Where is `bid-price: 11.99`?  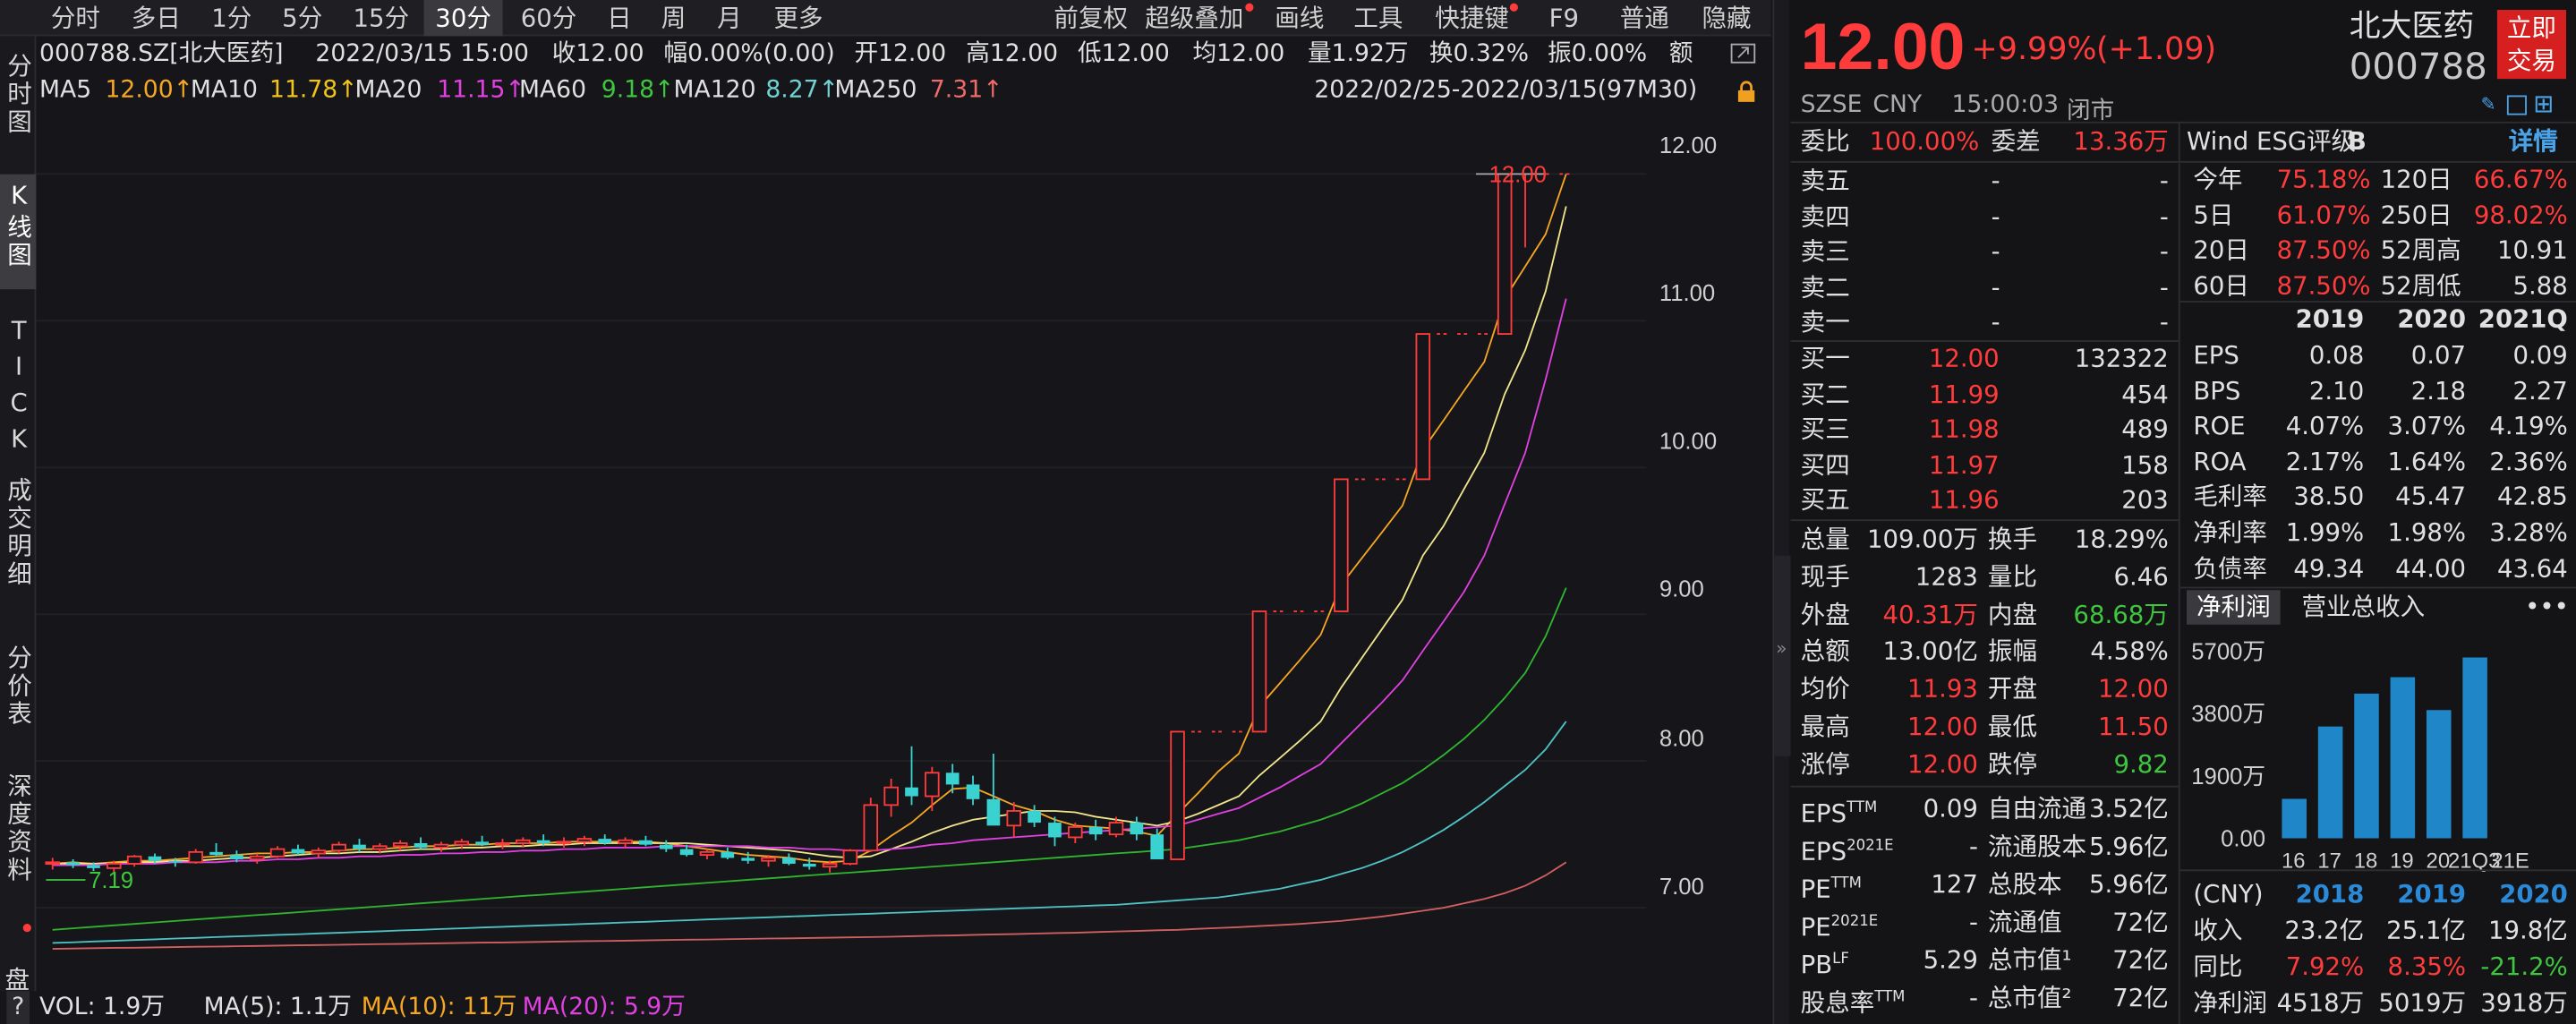 bid-price: 11.99 is located at coordinates (1964, 394).